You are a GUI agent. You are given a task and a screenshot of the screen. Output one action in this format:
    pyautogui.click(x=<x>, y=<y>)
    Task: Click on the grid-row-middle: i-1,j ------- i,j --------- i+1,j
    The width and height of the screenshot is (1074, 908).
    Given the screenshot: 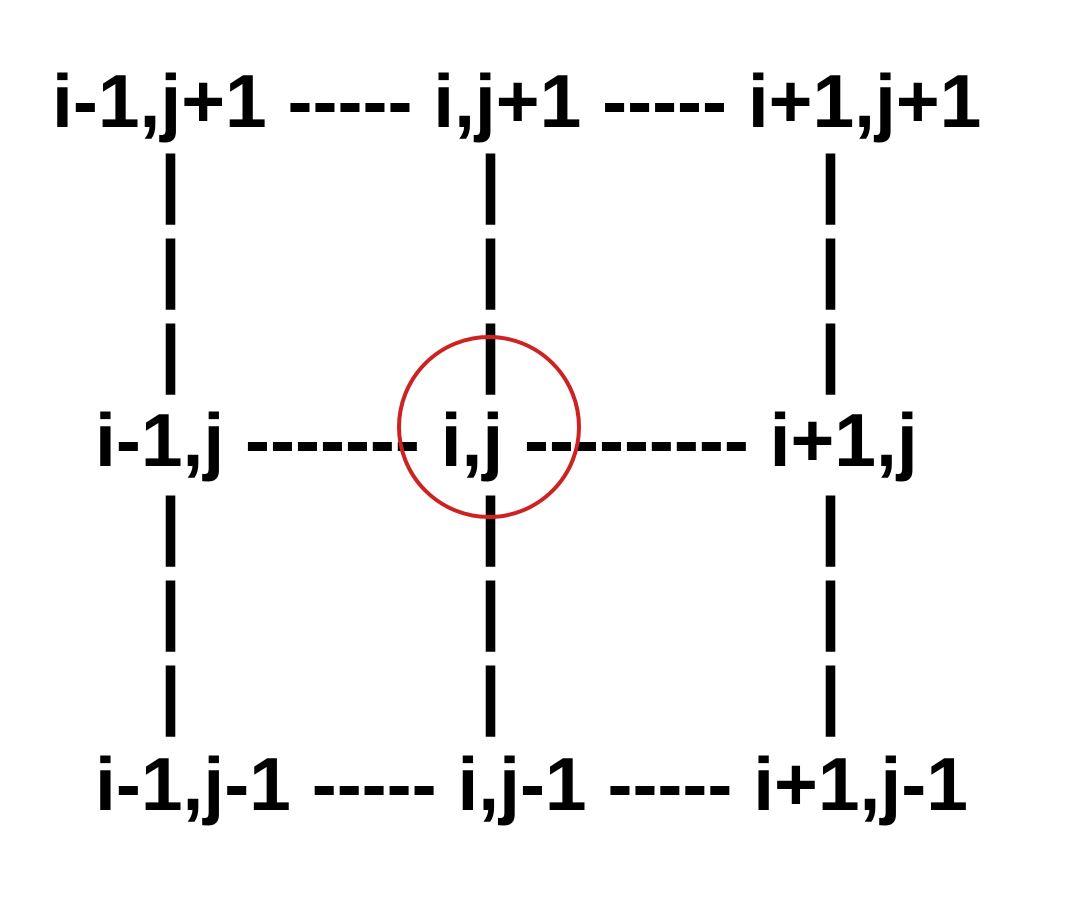 What is the action you would take?
    pyautogui.click(x=506, y=440)
    